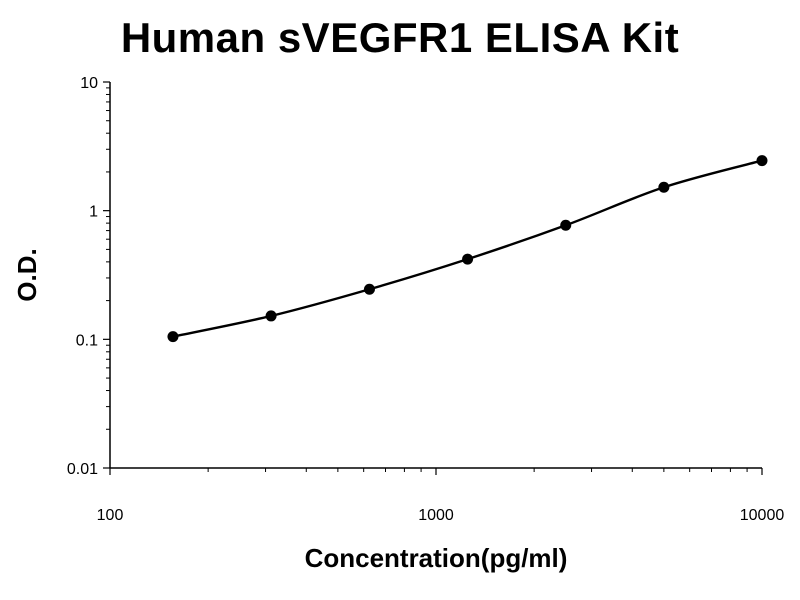 The height and width of the screenshot is (600, 800). Describe the element at coordinates (110, 515) in the screenshot. I see `x-tick-label: 100` at that location.